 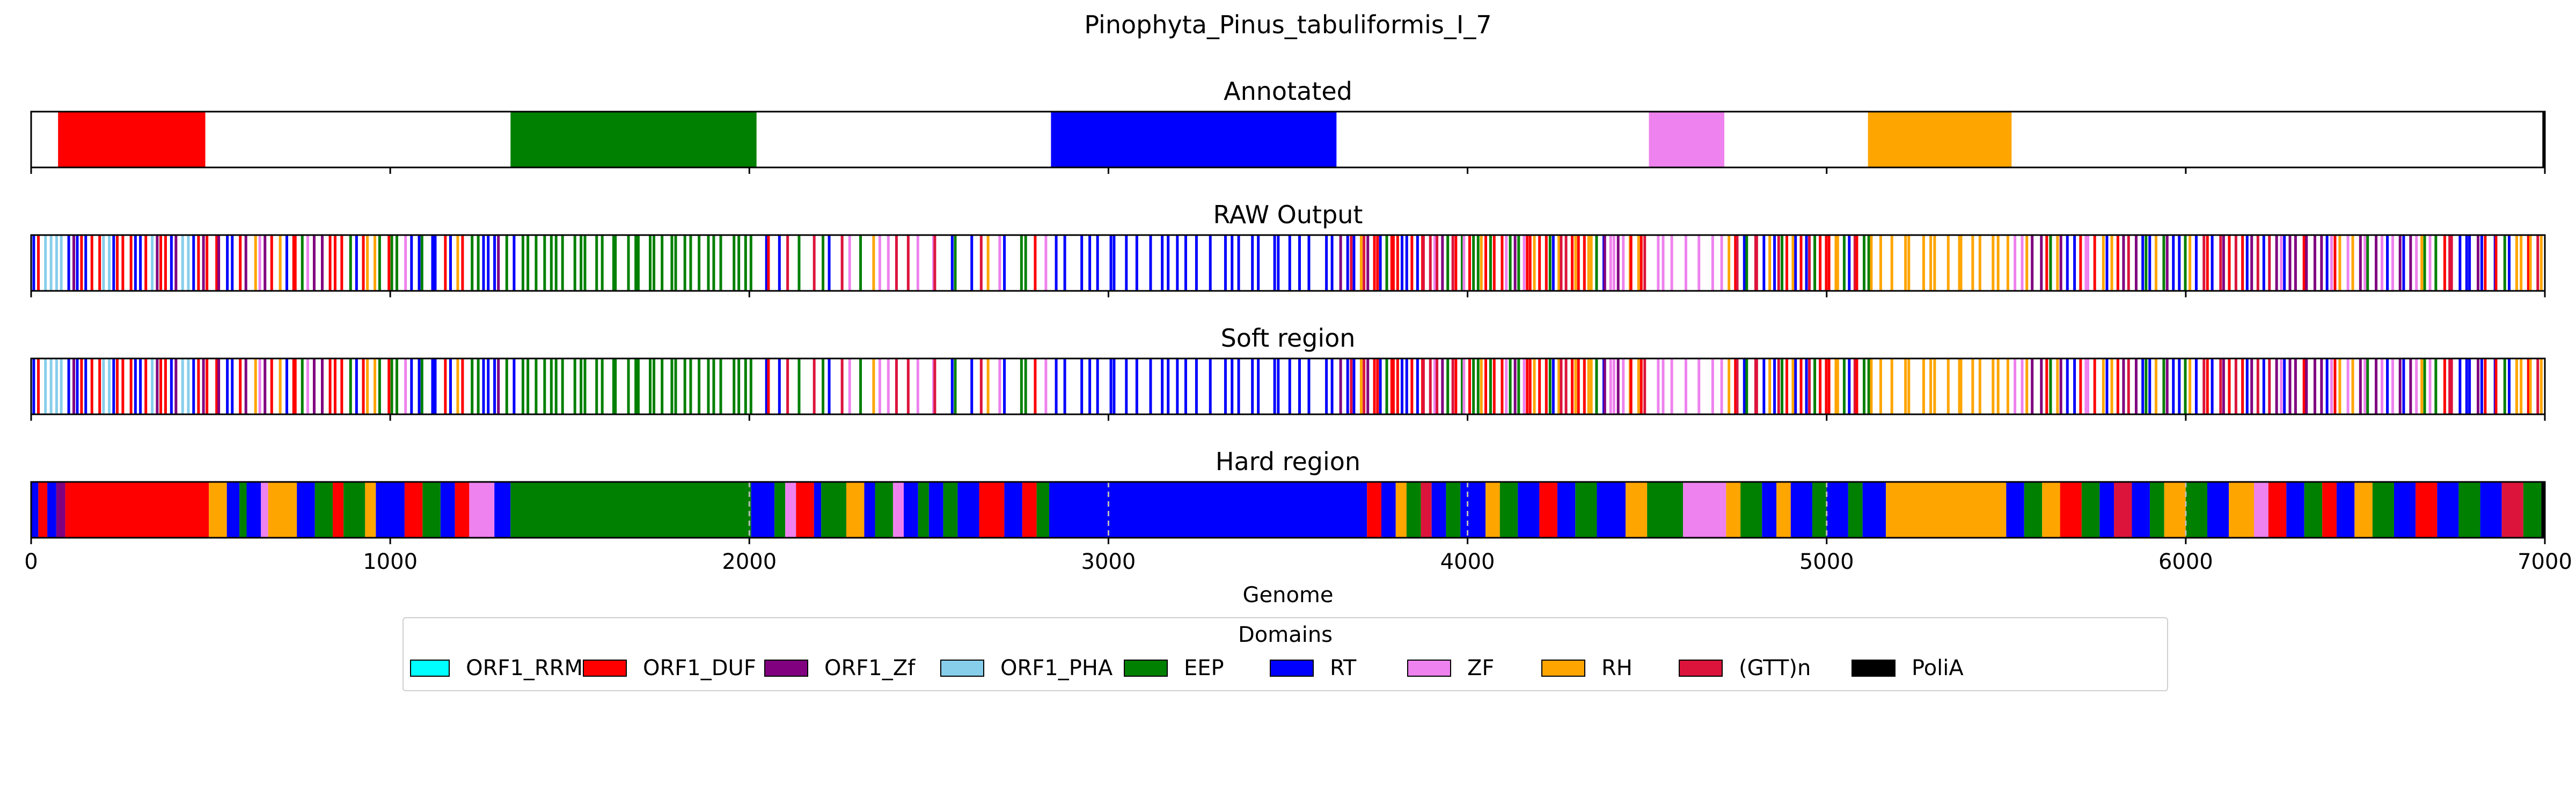 What do you see at coordinates (790, 510) in the screenshot?
I see `segment-ZF` at bounding box center [790, 510].